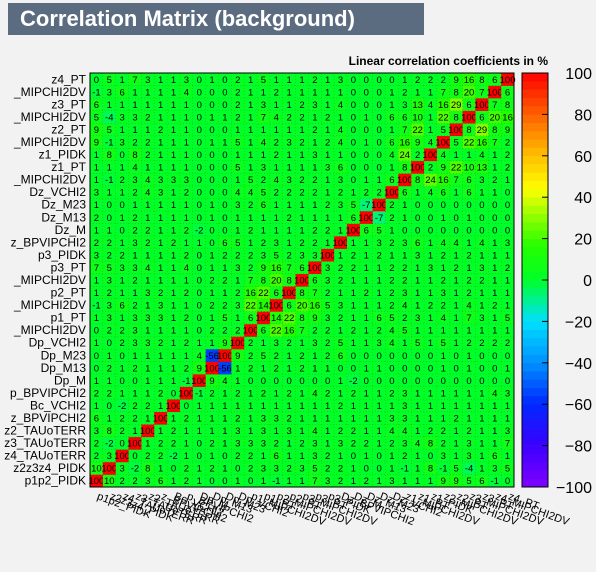 This screenshot has width=596, height=572. I want to click on cell-value: 8, so click(481, 80).